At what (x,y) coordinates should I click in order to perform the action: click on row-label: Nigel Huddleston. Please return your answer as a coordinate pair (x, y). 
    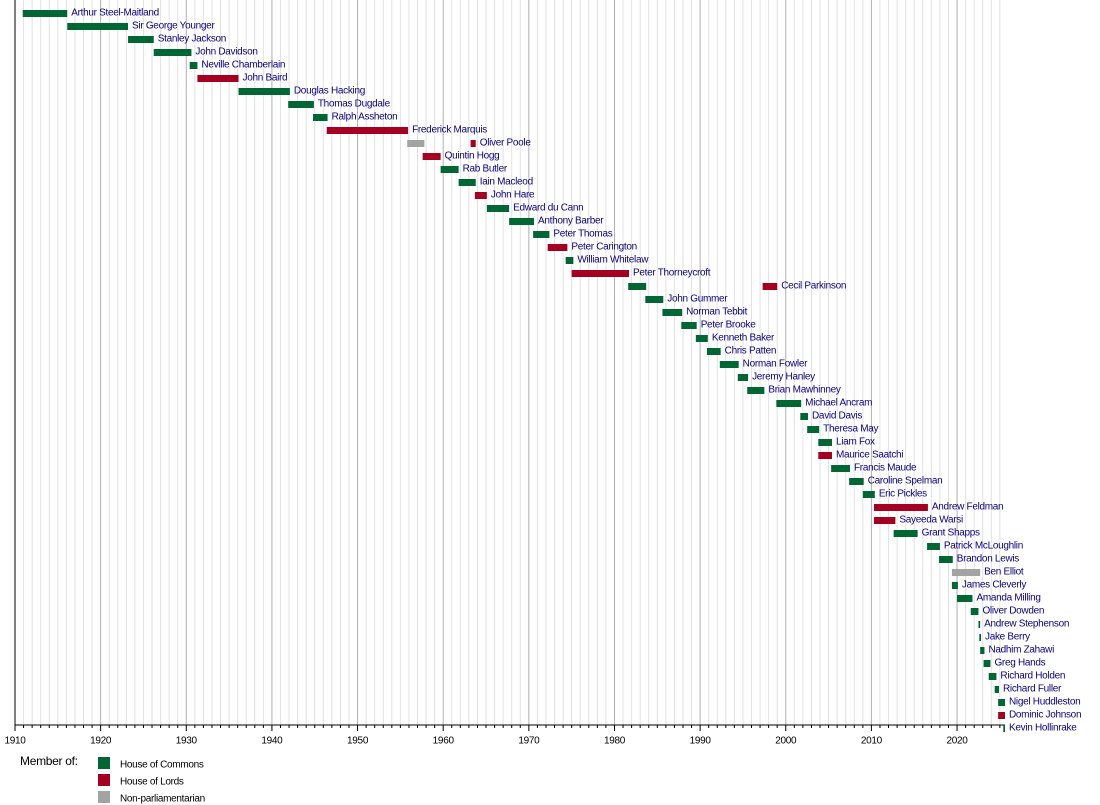
    Looking at the image, I should click on (1044, 702).